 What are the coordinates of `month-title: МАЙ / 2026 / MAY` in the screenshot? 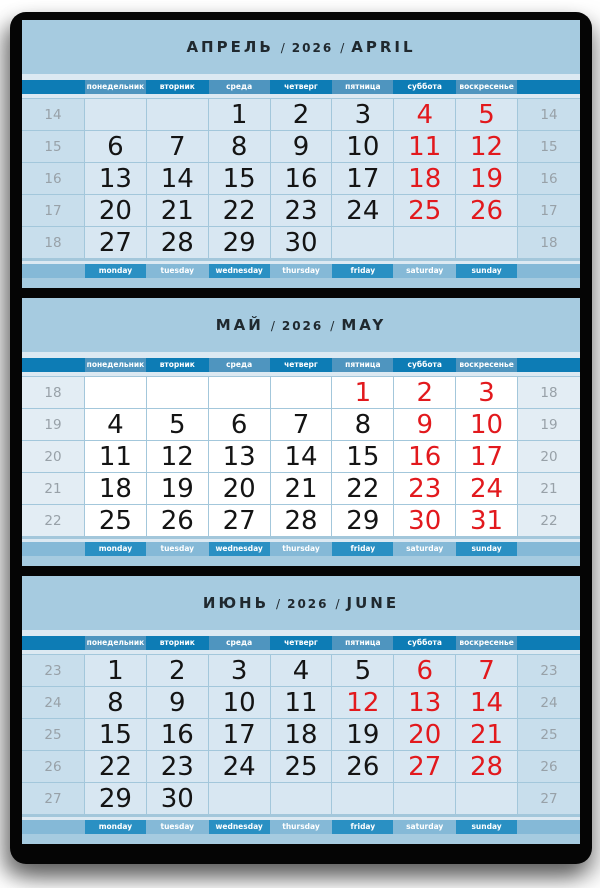 It's located at (301, 325).